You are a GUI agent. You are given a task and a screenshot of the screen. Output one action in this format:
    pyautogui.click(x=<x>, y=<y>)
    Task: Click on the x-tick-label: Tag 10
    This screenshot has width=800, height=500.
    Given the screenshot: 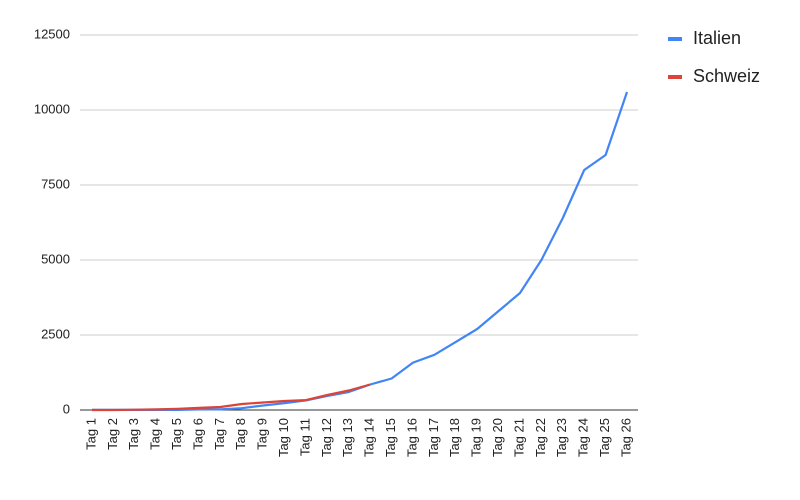 What is the action you would take?
    pyautogui.click(x=283, y=437)
    